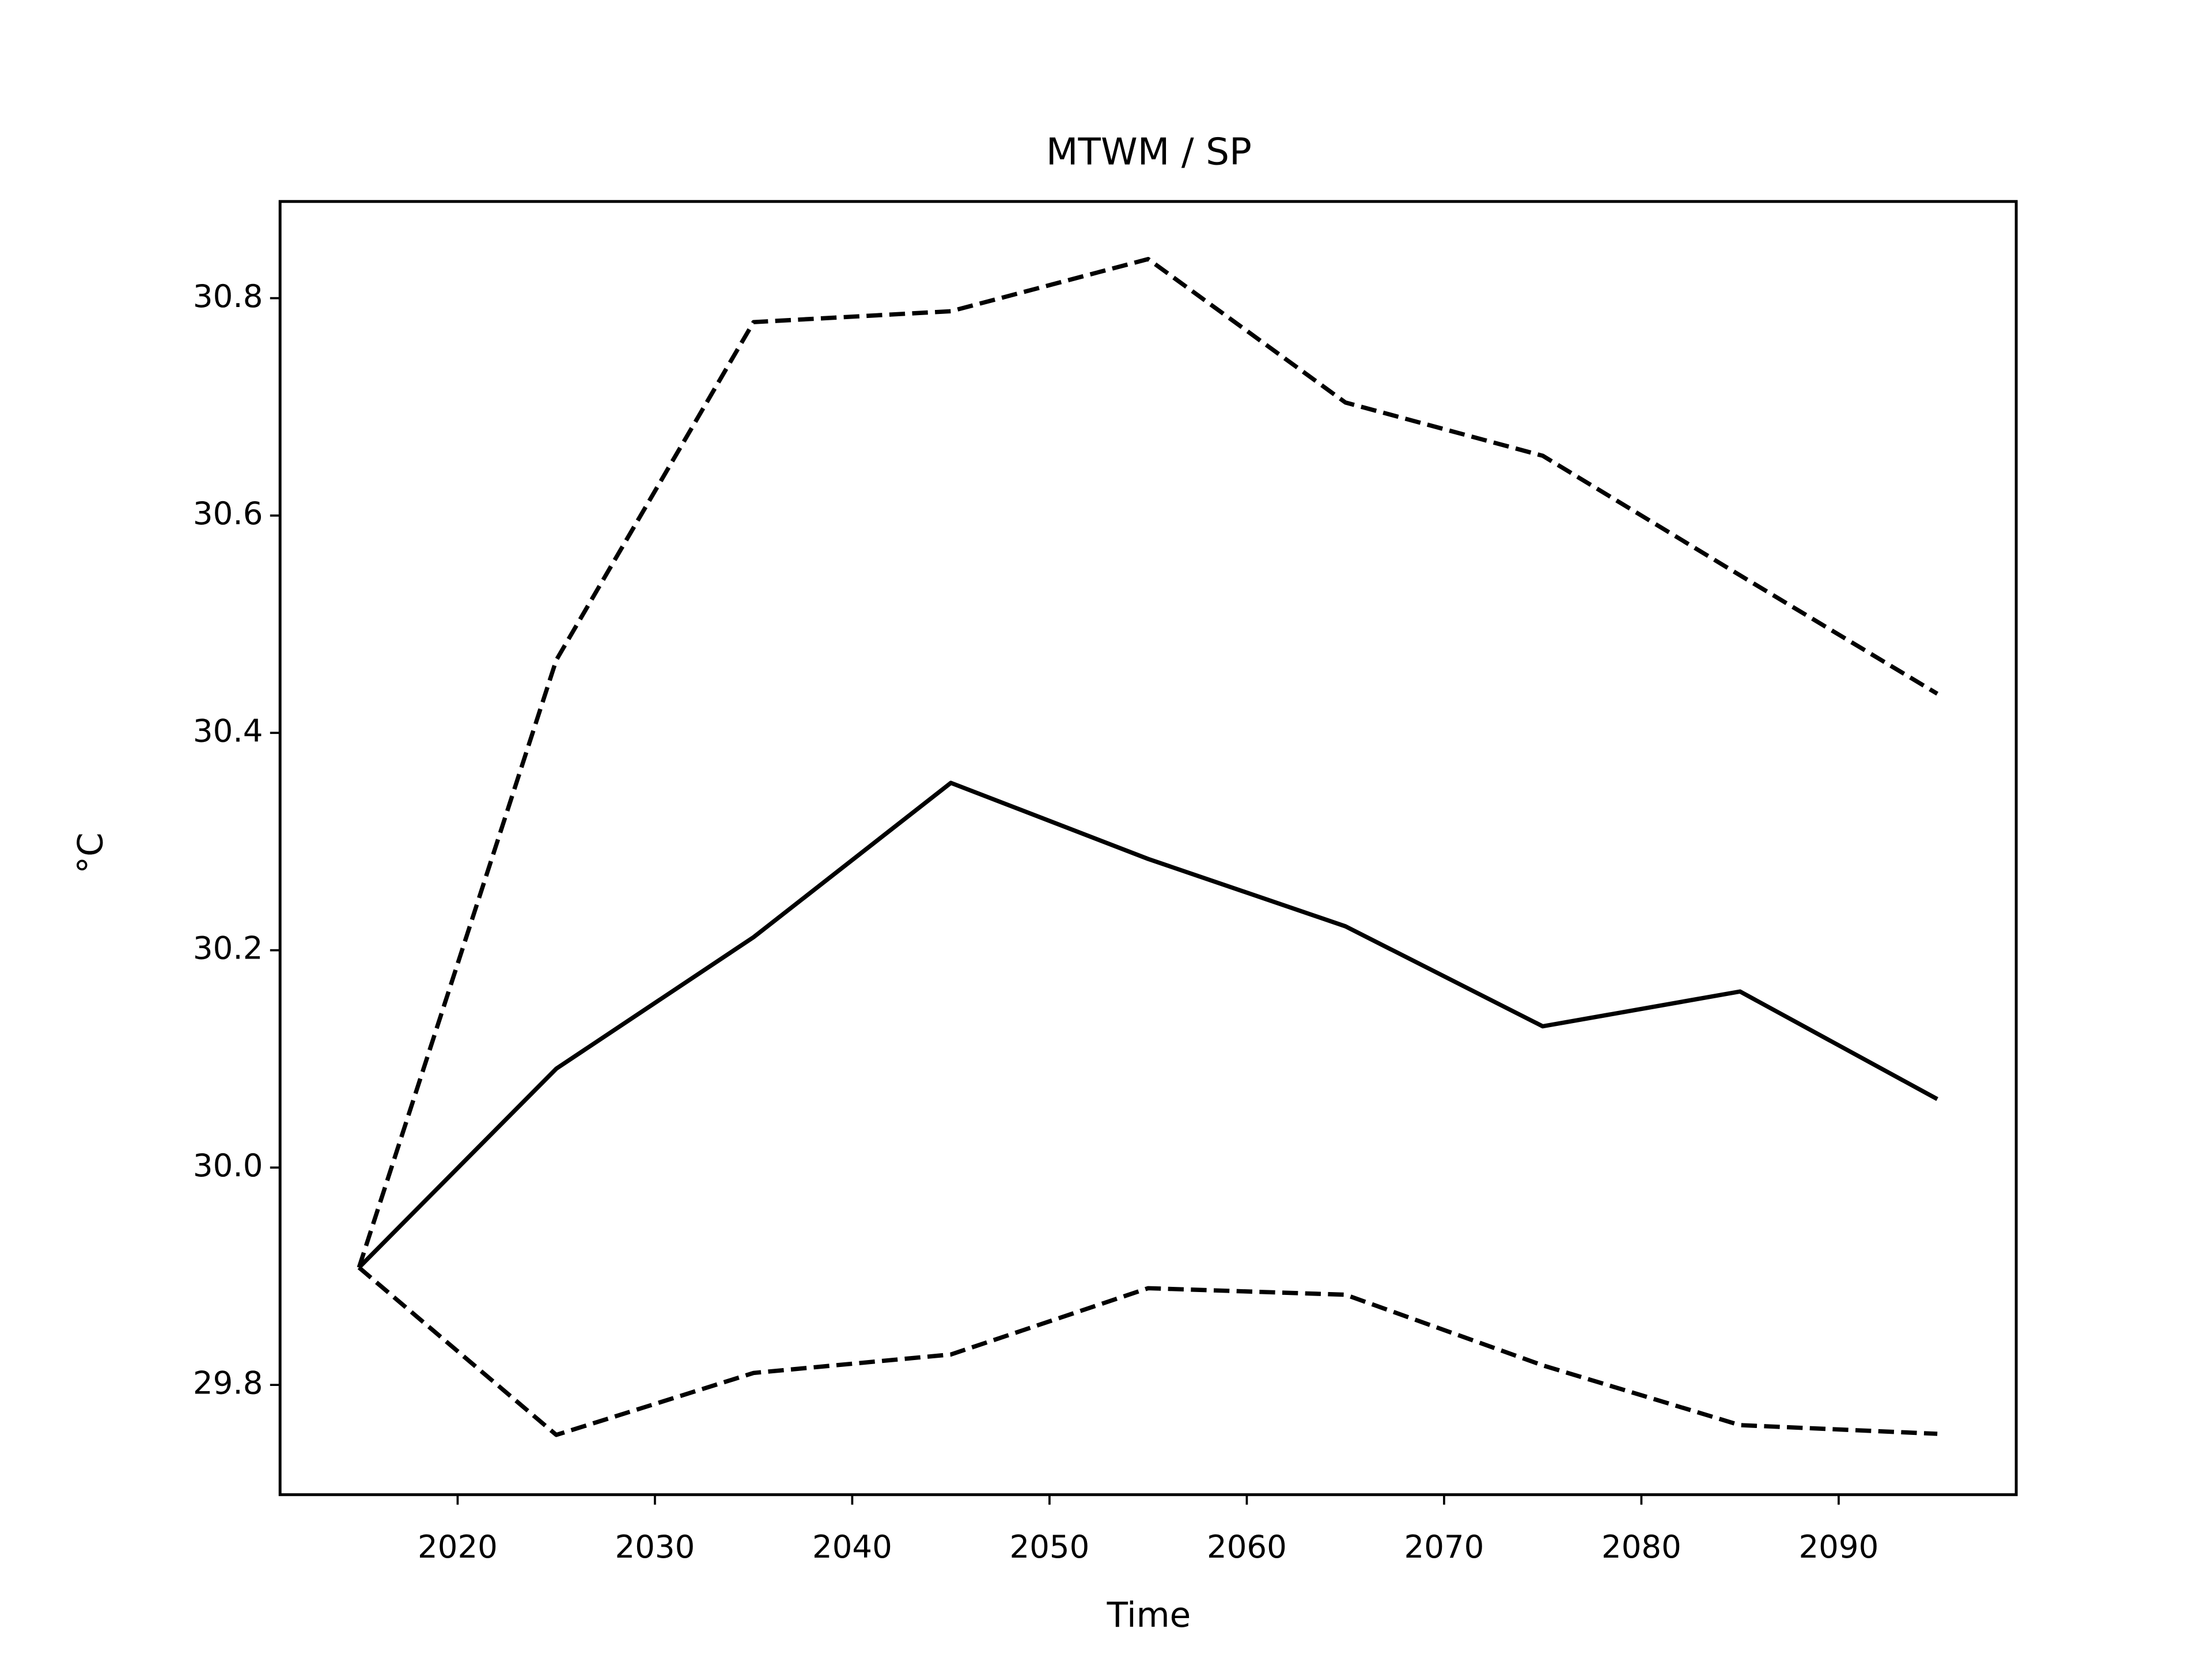 This screenshot has width=2212, height=1659. I want to click on x-tick-label: 2050, so click(1050, 1546).